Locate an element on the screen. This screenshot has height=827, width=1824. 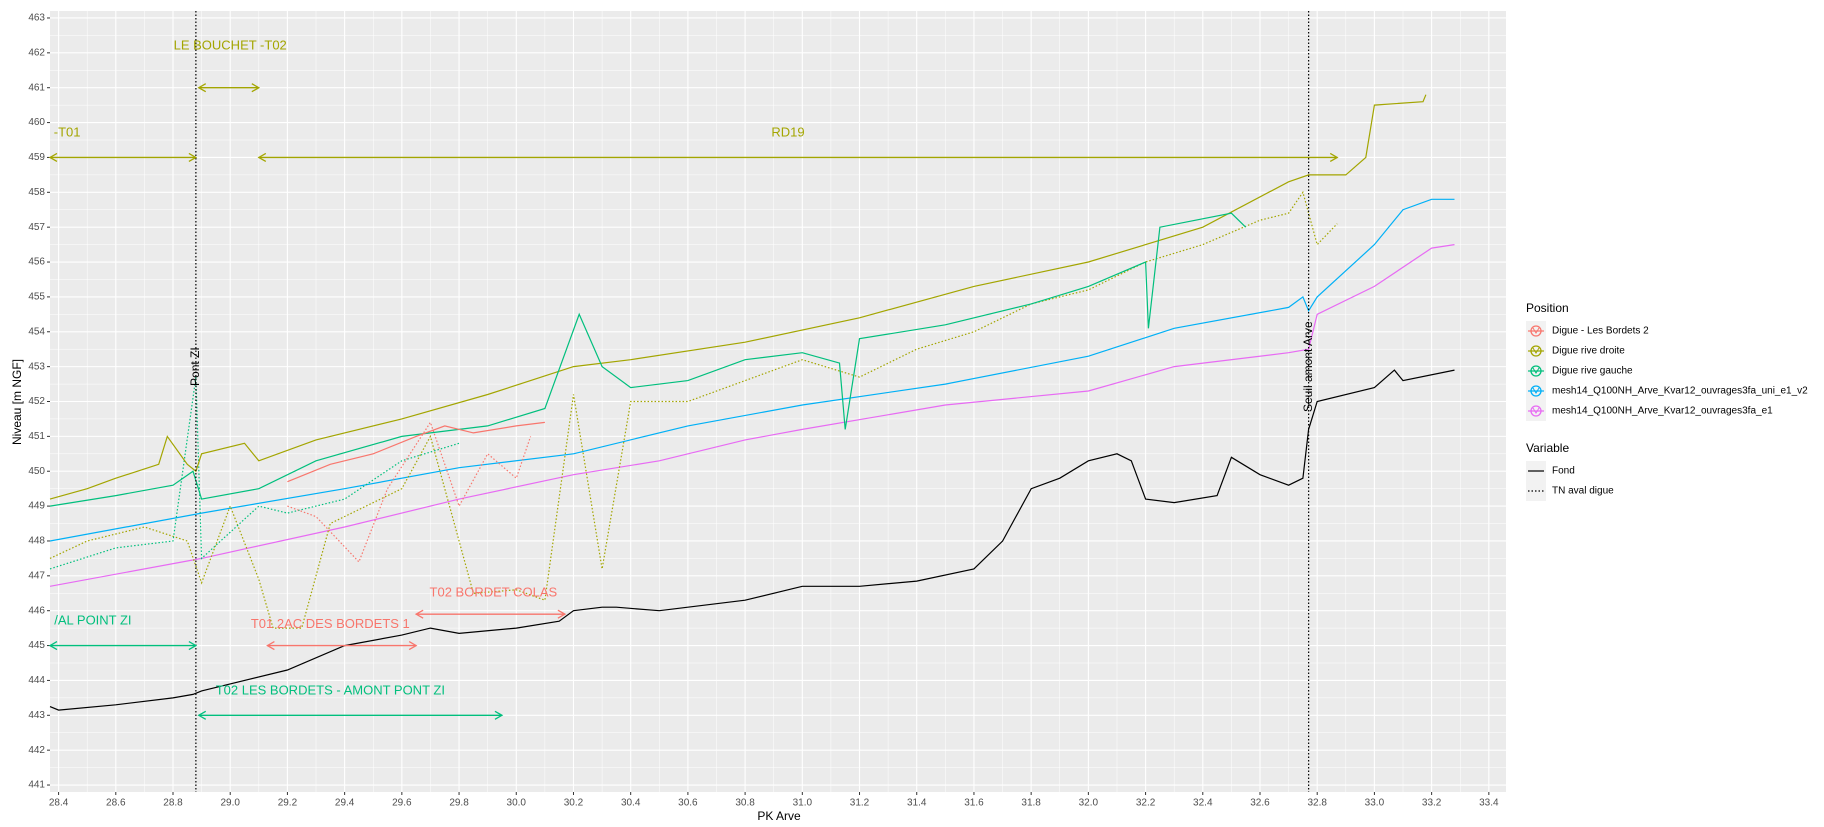
legend-label: Digue - Les Bordets 2 is located at coordinates (1600, 331).